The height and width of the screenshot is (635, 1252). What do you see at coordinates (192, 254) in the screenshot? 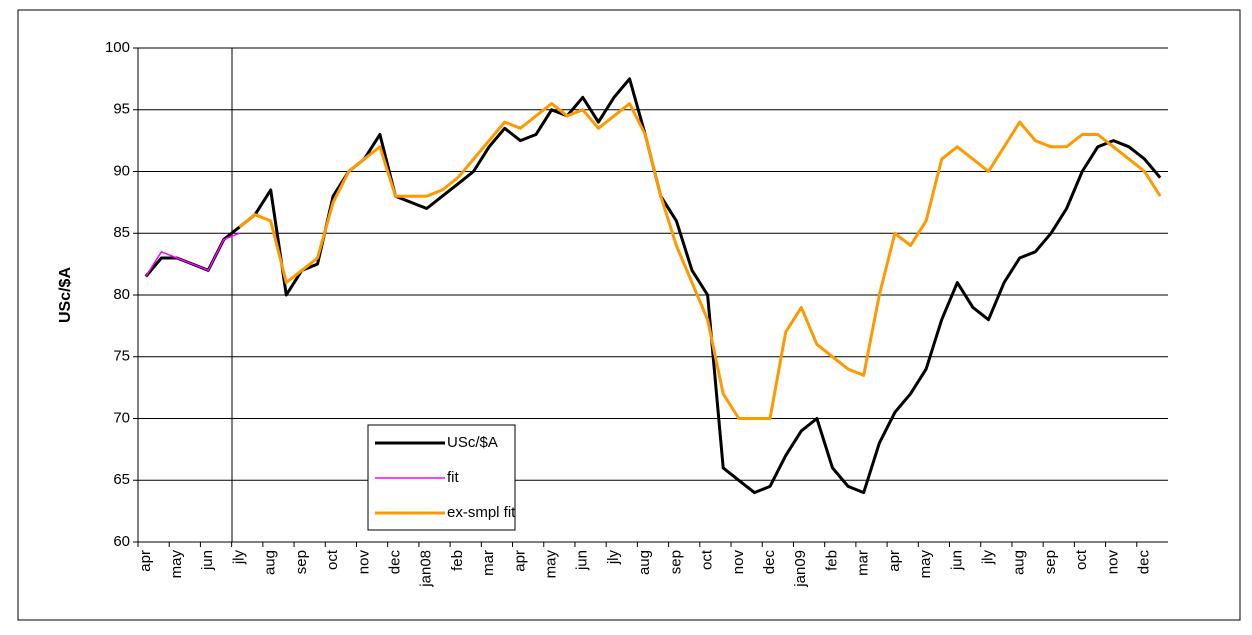
I see `series-line` at bounding box center [192, 254].